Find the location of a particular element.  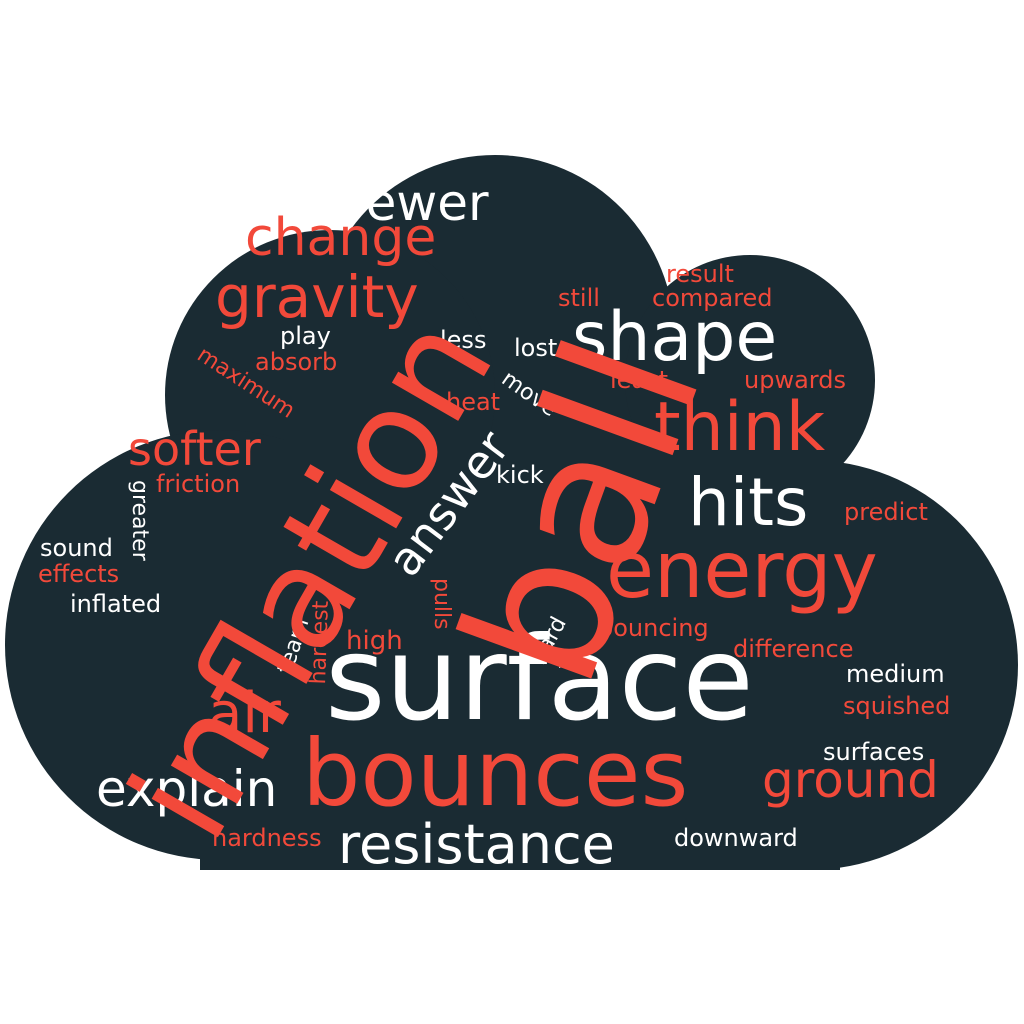

word-surface: surface is located at coordinates (539, 679).